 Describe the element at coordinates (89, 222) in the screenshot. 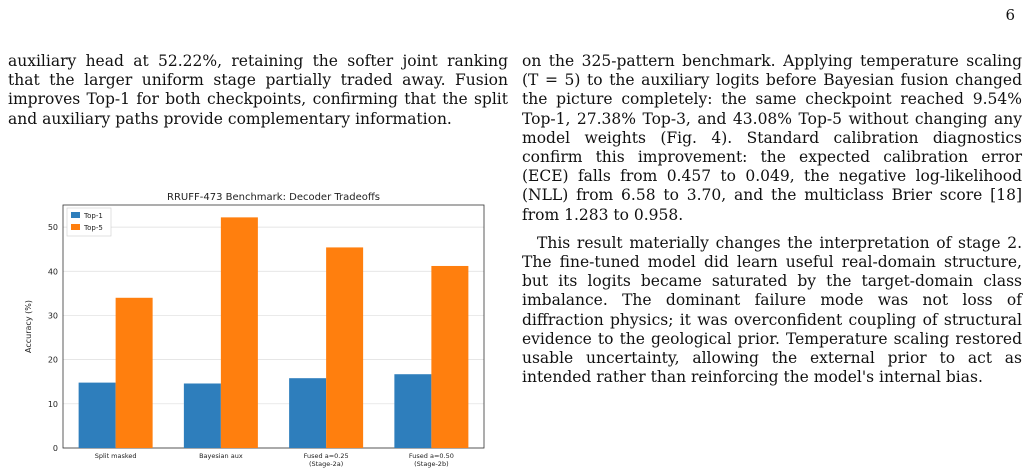

I see `legend-box` at that location.